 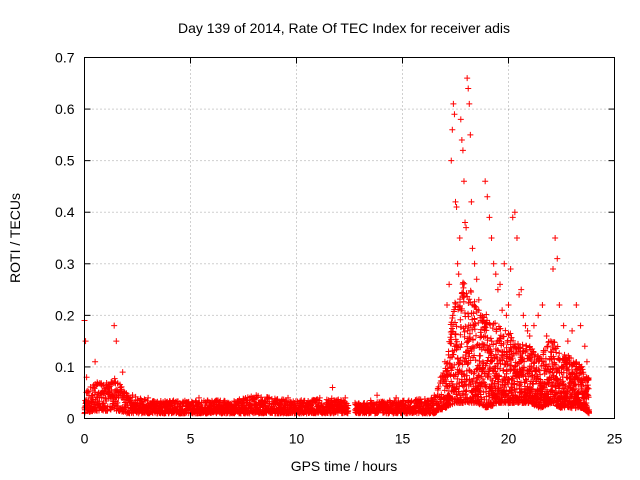 I want to click on x-tick-labels: 0 5 10 15 20 25, so click(x=352, y=439).